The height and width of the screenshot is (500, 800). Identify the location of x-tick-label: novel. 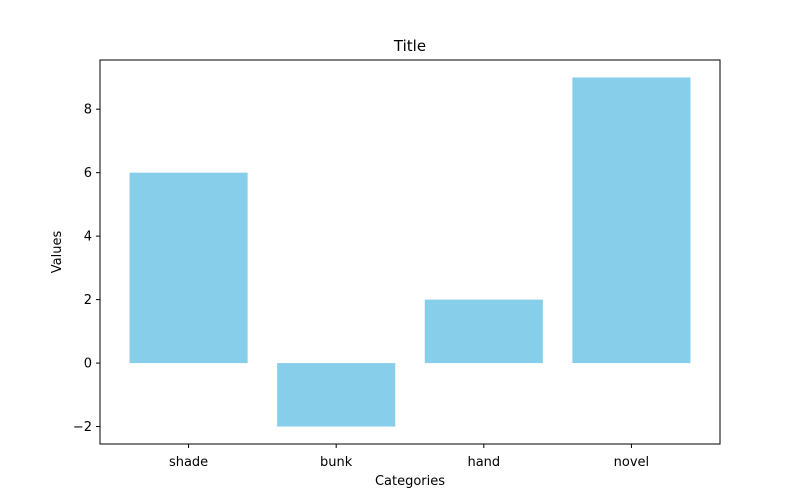
(632, 462).